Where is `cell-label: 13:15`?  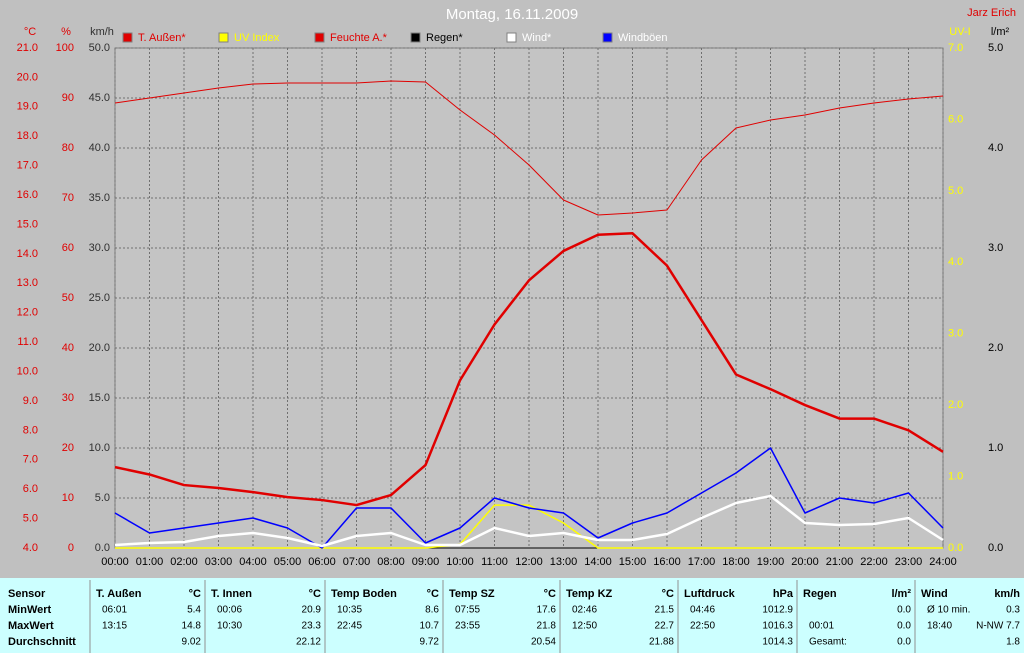 cell-label: 13:15 is located at coordinates (114, 626).